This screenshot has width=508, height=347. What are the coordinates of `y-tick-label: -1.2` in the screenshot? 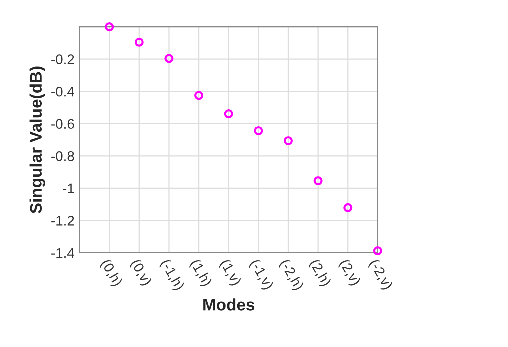 It's located at (63, 221).